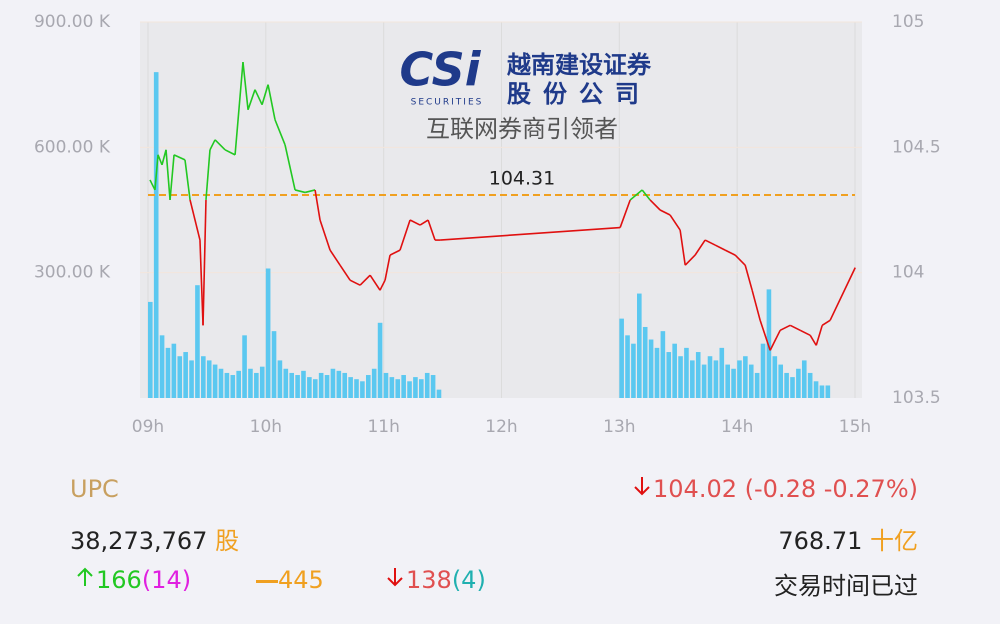 The image size is (1000, 624). I want to click on ceiling-count: (14), so click(166, 580).